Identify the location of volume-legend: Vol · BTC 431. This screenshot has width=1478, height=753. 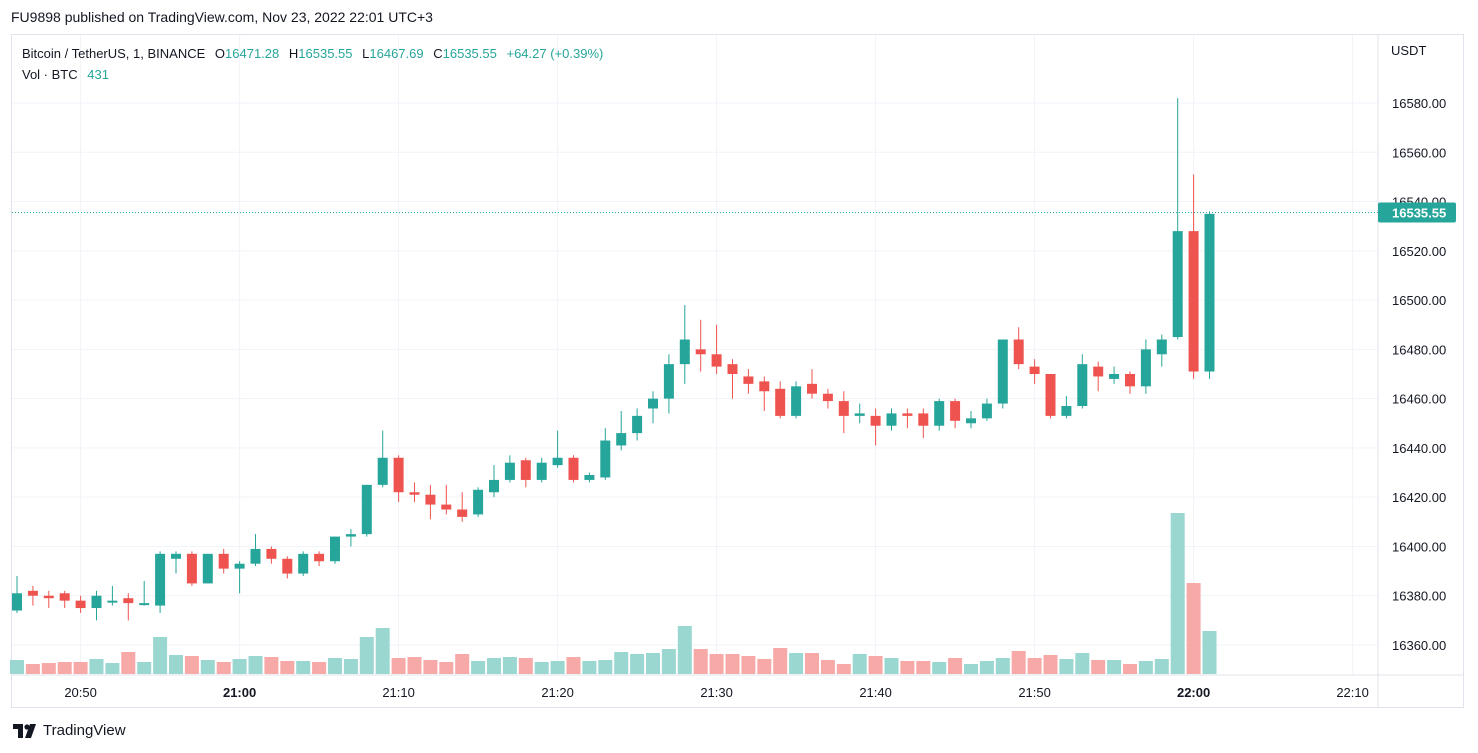
(65, 74).